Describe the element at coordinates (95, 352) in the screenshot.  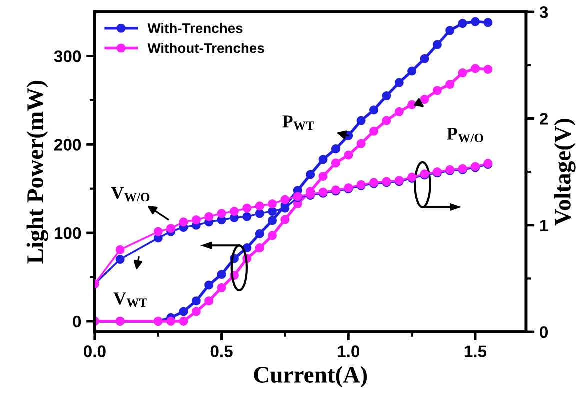
I see `x-tick-label: 0.0` at that location.